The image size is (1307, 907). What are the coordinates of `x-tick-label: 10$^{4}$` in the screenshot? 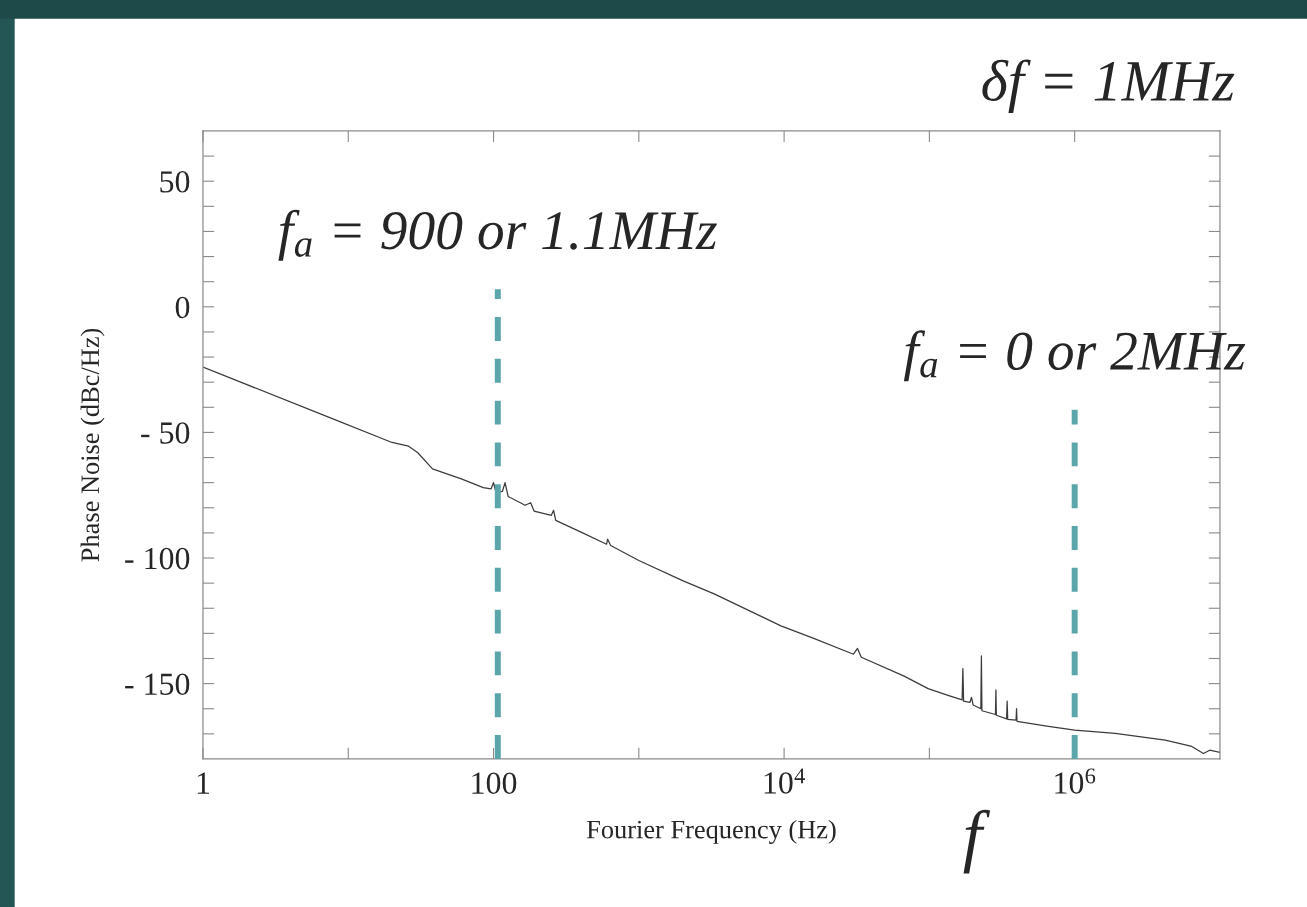 It's located at (784, 781).